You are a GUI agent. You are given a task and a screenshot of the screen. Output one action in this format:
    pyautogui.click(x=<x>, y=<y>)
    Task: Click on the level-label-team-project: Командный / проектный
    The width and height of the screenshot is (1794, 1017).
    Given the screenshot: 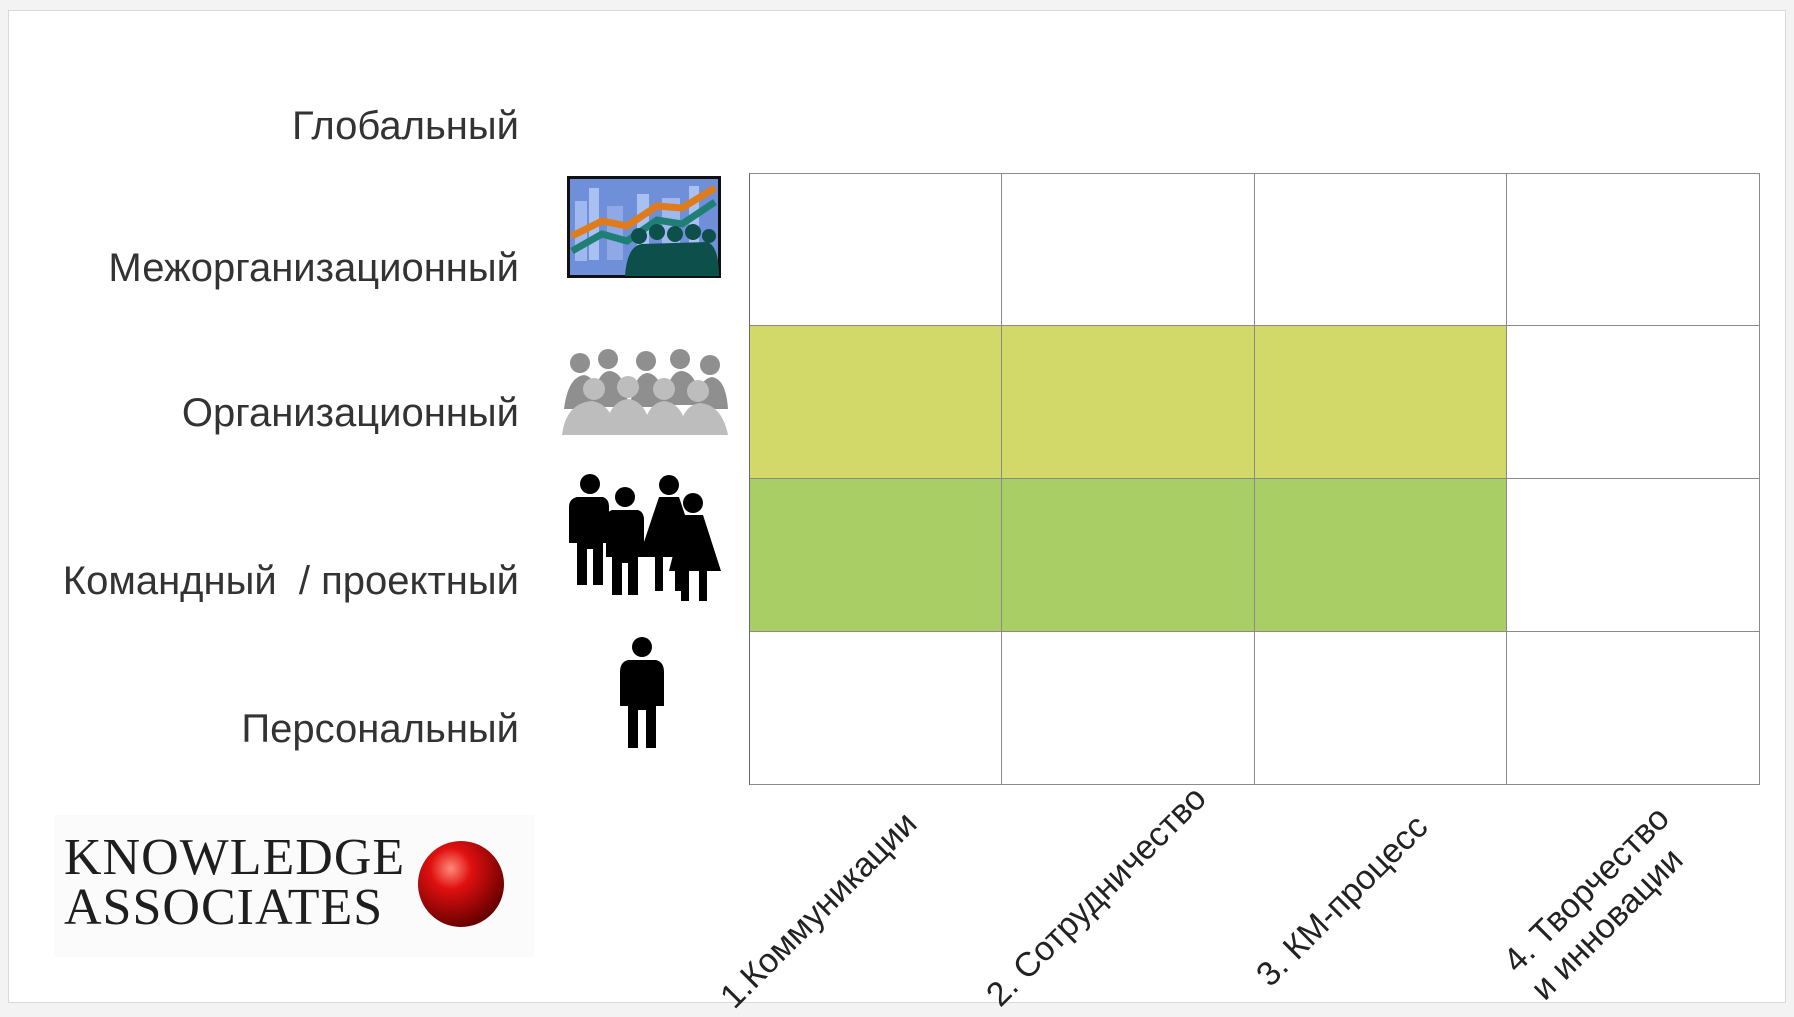 What is the action you would take?
    pyautogui.click(x=290, y=581)
    